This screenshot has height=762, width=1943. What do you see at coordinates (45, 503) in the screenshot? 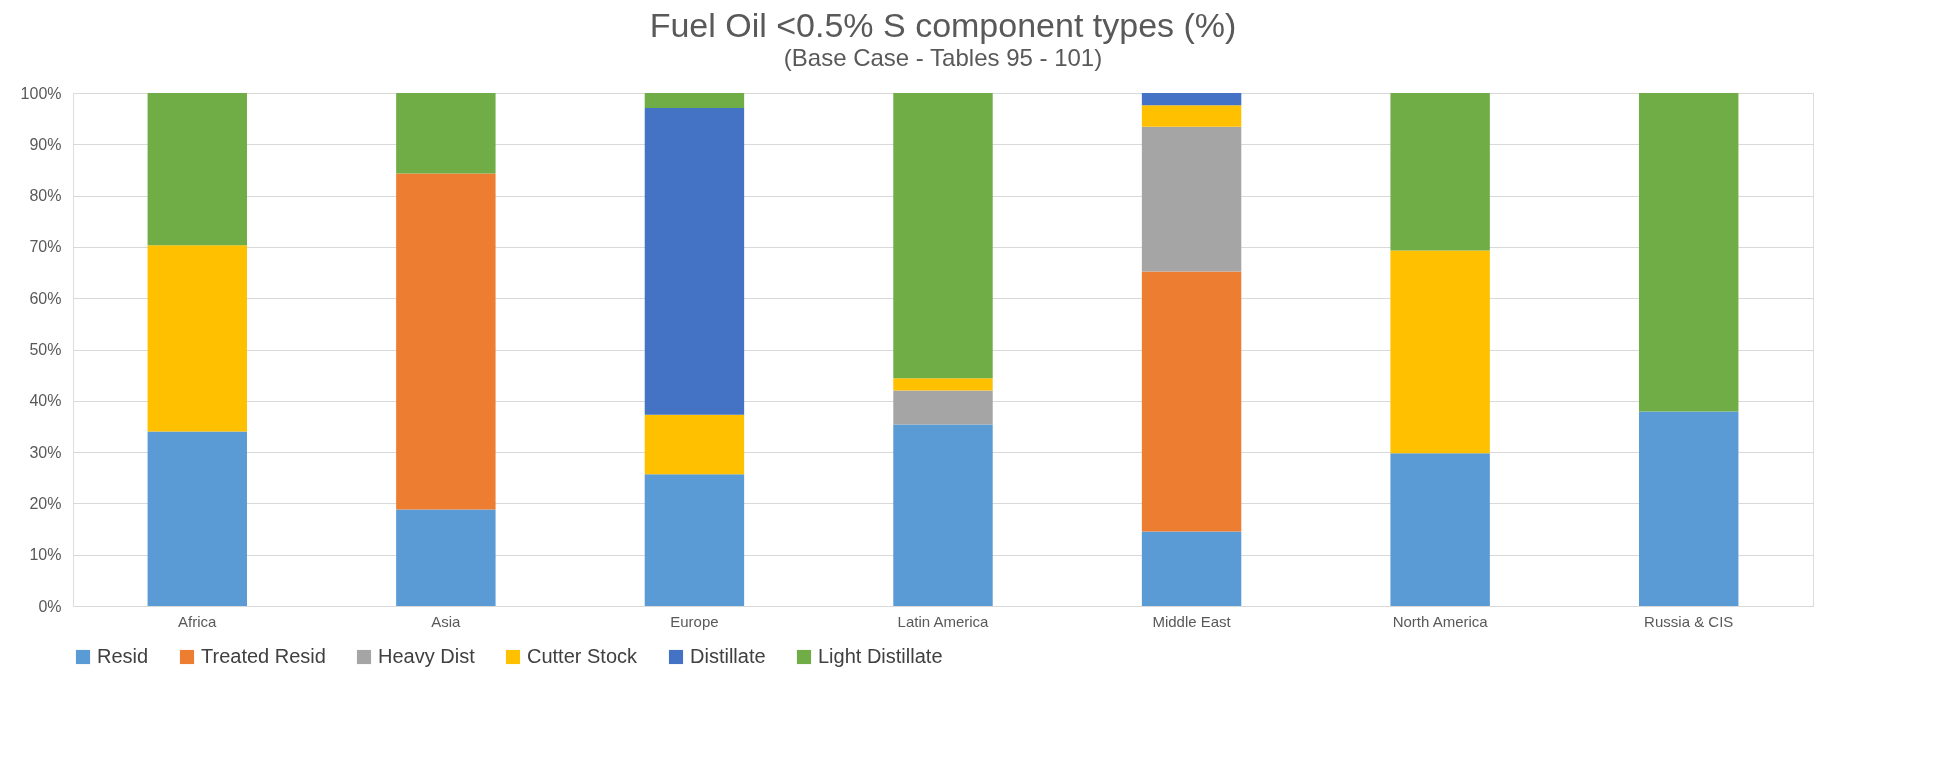
I see `y-tick-label: 20%` at bounding box center [45, 503].